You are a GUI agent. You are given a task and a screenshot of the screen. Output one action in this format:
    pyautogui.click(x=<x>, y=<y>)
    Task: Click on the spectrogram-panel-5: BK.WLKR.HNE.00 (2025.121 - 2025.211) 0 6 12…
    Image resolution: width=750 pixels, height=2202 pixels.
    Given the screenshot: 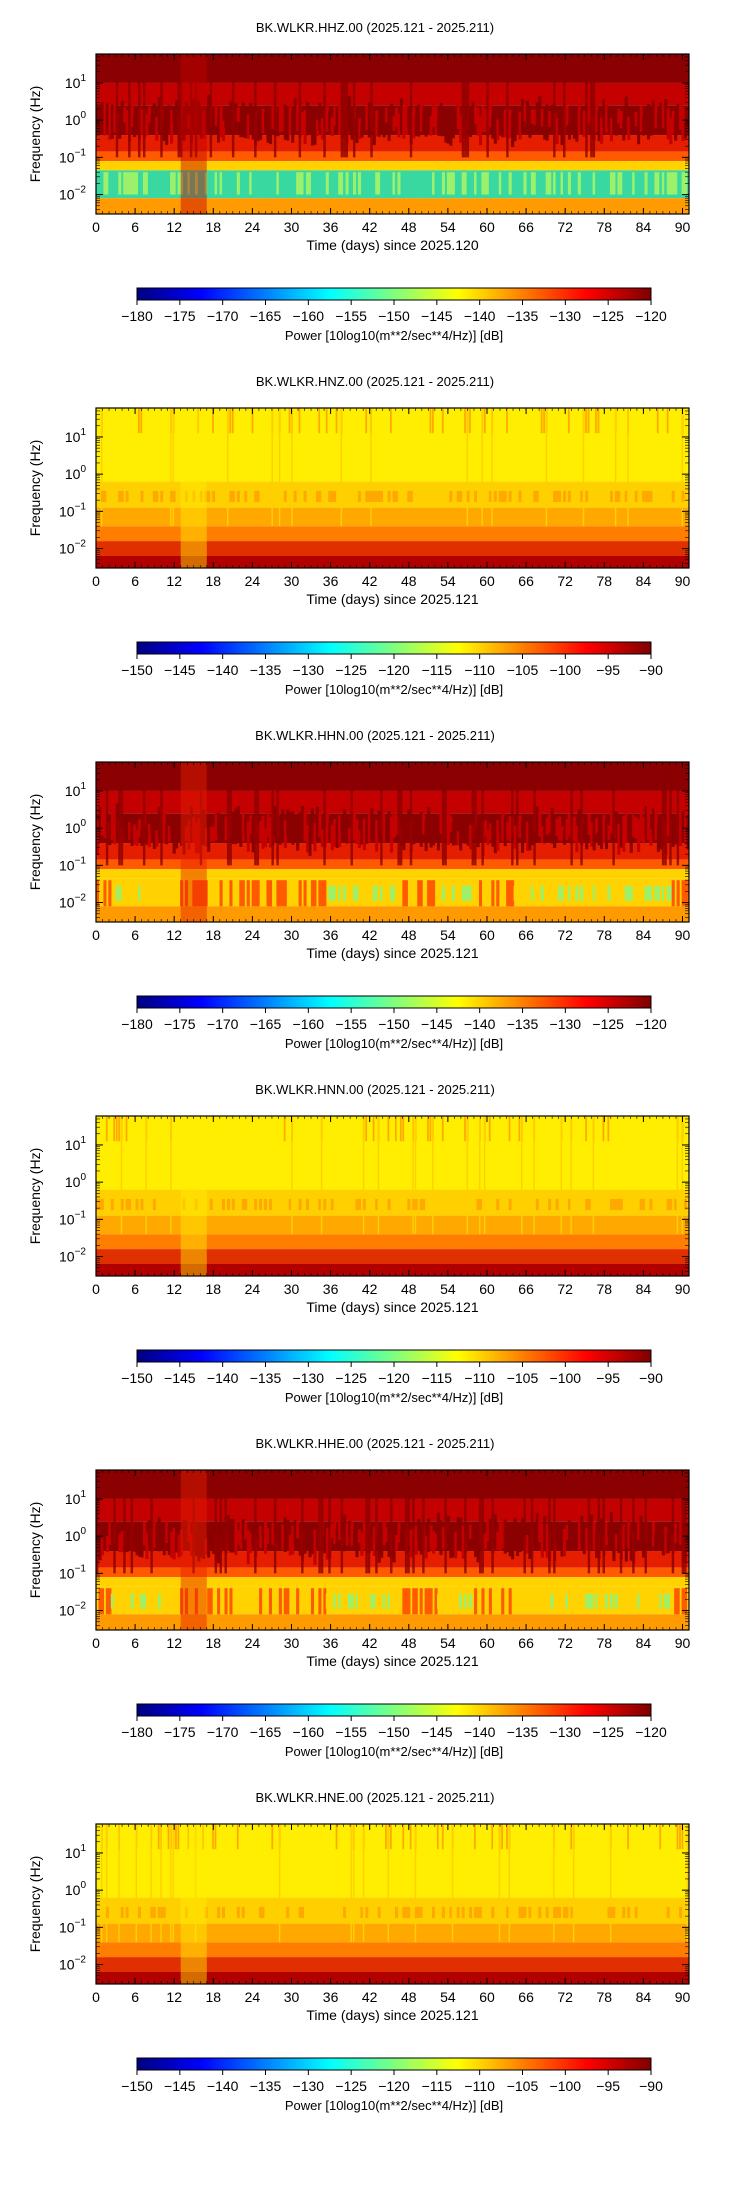 What is the action you would take?
    pyautogui.click(x=358, y=1951)
    